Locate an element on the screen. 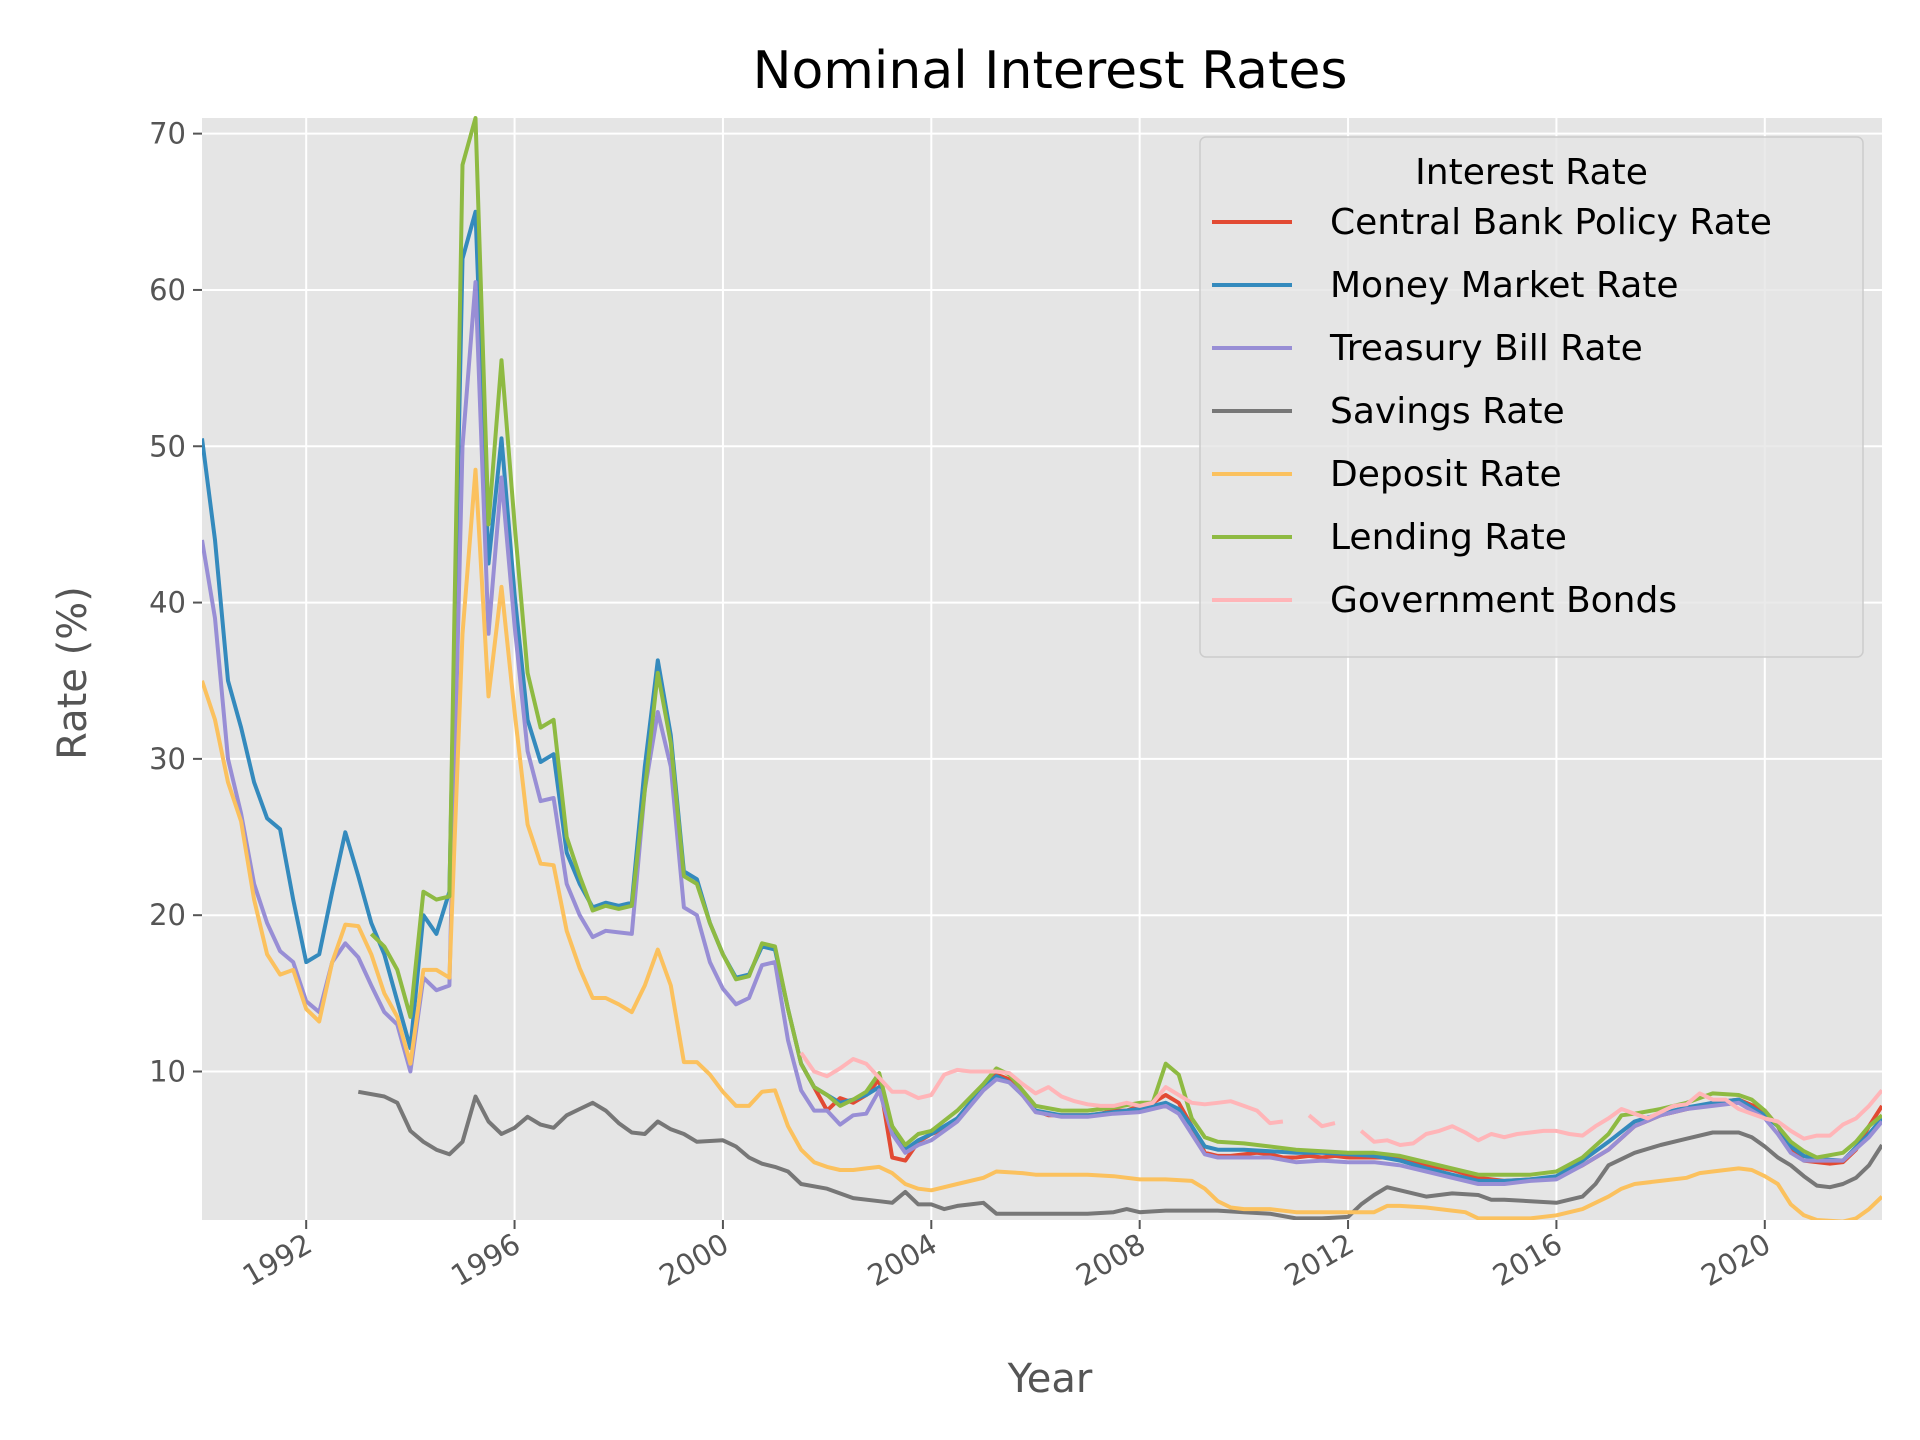 Image resolution: width=1920 pixels, height=1440 pixels. chart-title: Nominal Interest Rates is located at coordinates (1050, 71).